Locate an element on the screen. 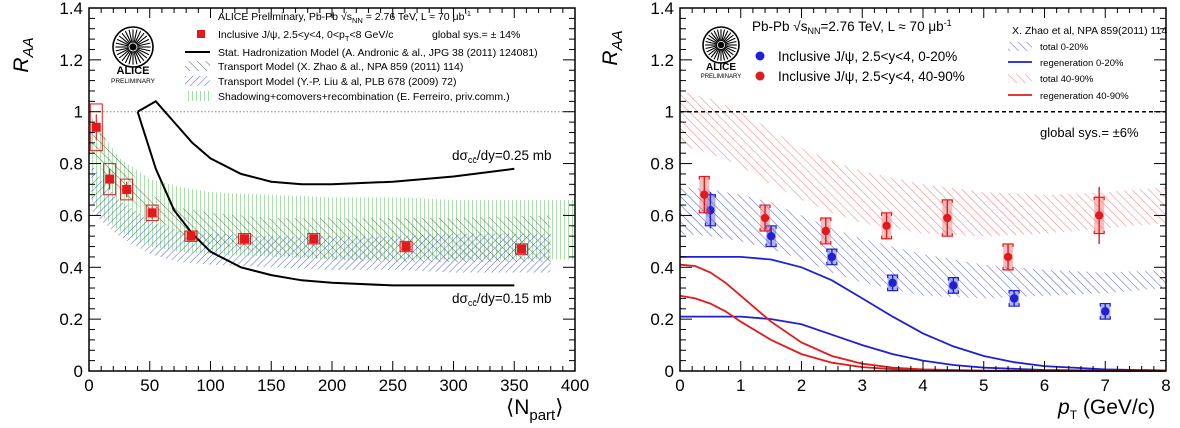 This screenshot has width=1180, height=428. x-tick-label: 8 is located at coordinates (1165, 385).